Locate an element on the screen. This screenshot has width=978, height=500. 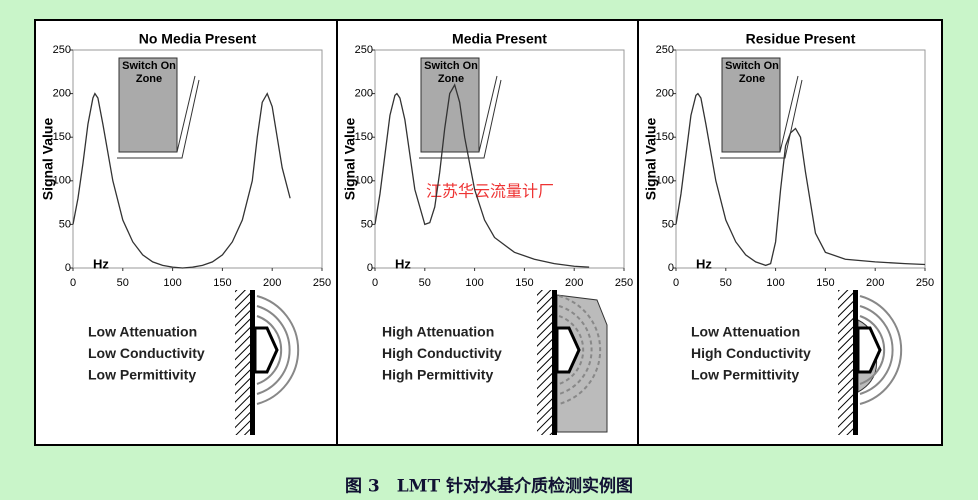
note: Low Conductivity is located at coordinates (146, 353).